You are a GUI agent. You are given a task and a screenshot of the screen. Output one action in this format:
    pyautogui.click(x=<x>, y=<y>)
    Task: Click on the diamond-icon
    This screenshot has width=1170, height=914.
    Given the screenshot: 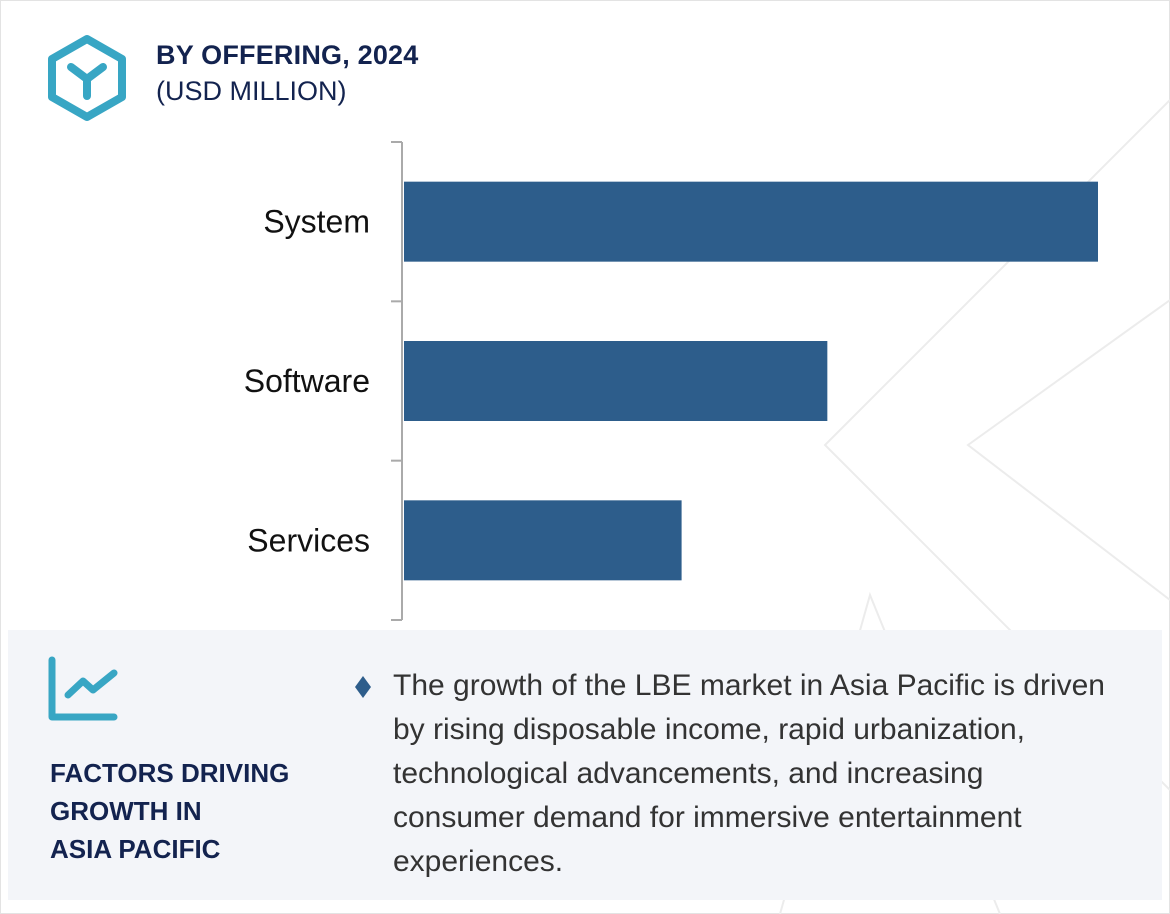 What is the action you would take?
    pyautogui.click(x=363, y=687)
    